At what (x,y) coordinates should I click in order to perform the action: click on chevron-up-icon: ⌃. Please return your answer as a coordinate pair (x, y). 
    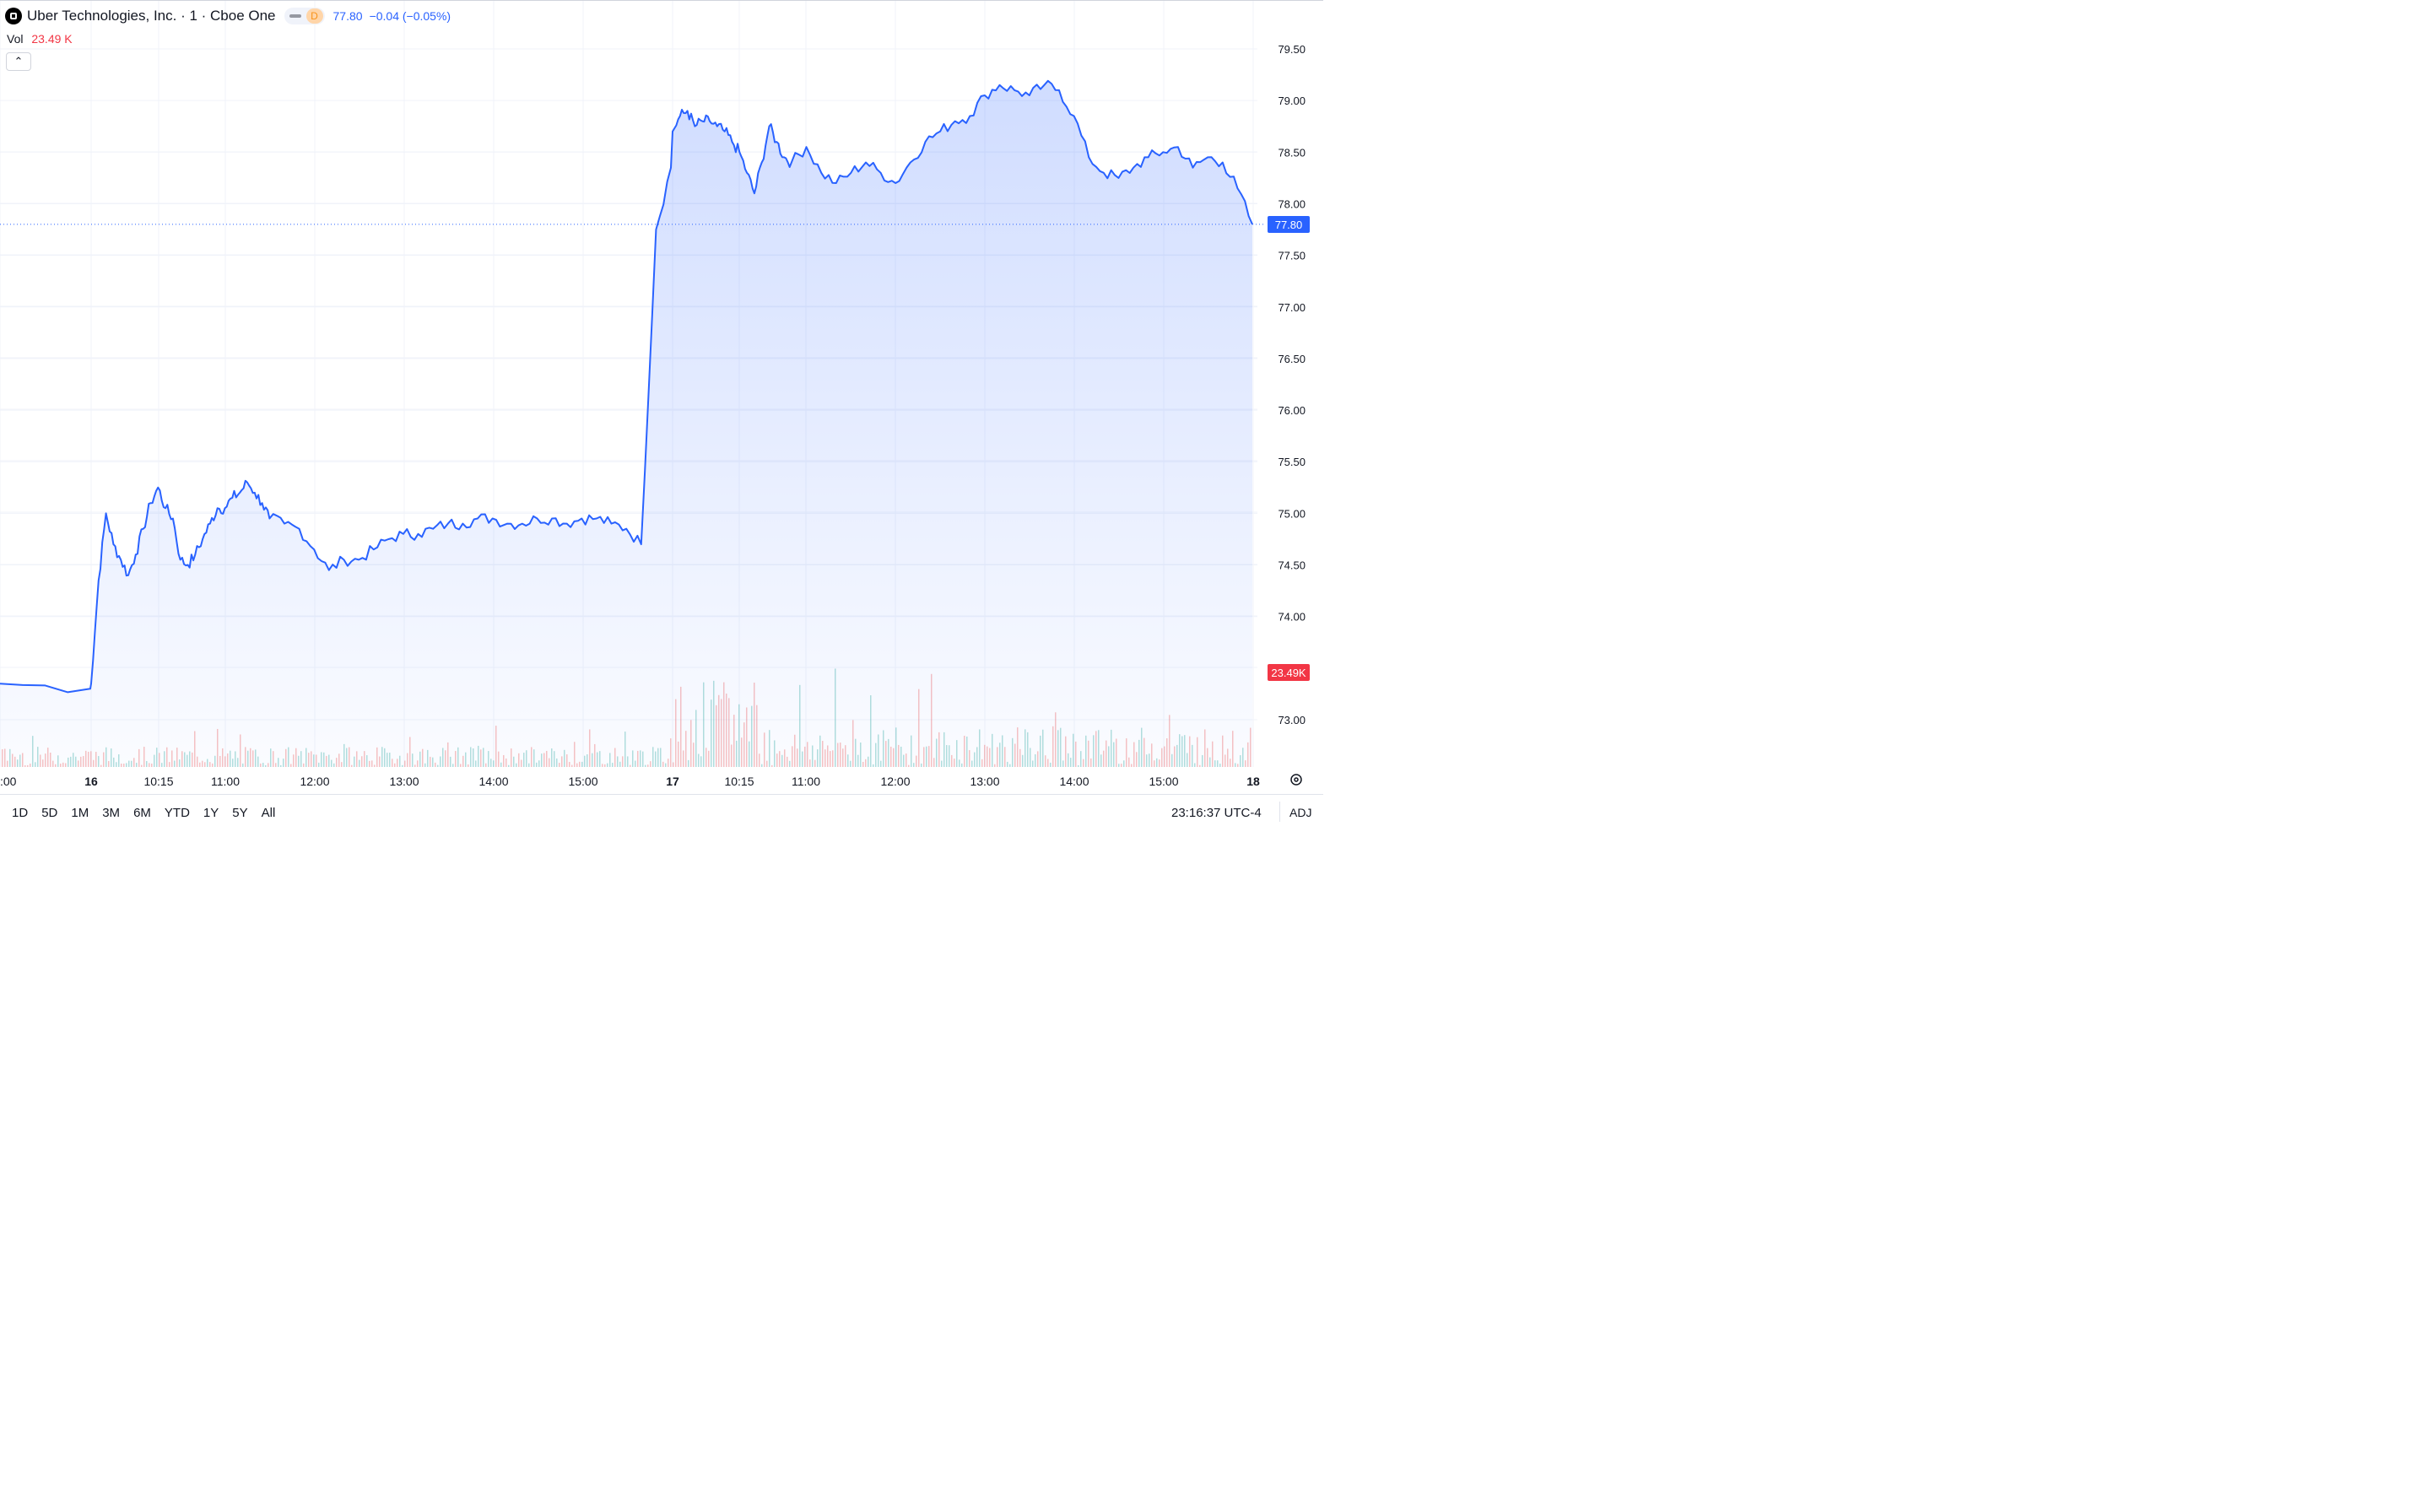
    Looking at the image, I should click on (19, 61).